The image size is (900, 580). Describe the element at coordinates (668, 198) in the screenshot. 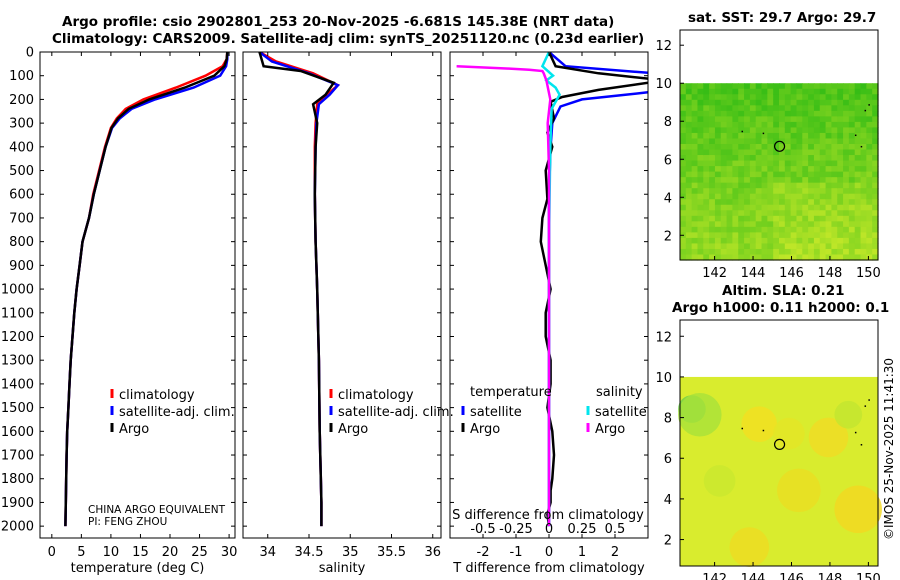

I see `sst_map-ytick-label: 4` at that location.